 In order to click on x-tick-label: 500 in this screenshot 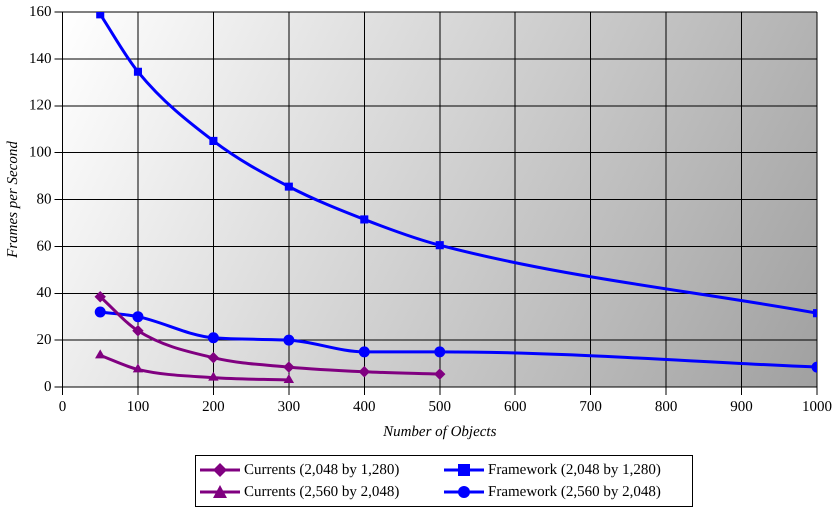, I will do `click(439, 406)`.